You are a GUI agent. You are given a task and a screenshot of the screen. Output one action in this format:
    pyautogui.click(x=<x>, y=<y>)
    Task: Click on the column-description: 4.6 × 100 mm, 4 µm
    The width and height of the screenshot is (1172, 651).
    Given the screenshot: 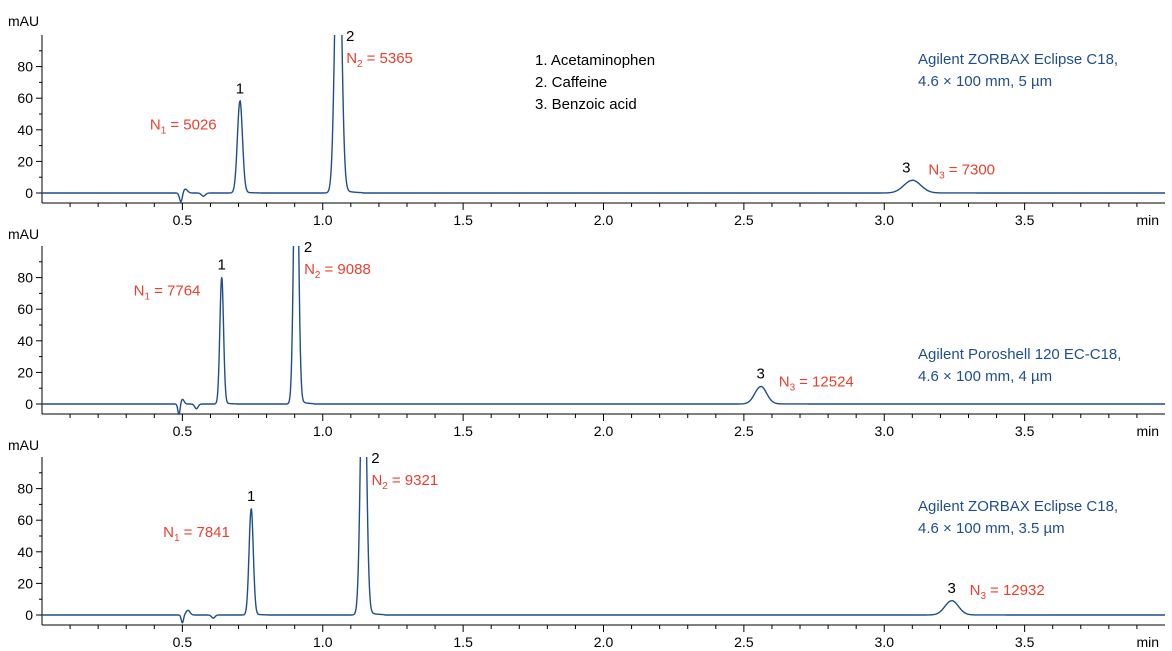 What is the action you would take?
    pyautogui.click(x=985, y=376)
    